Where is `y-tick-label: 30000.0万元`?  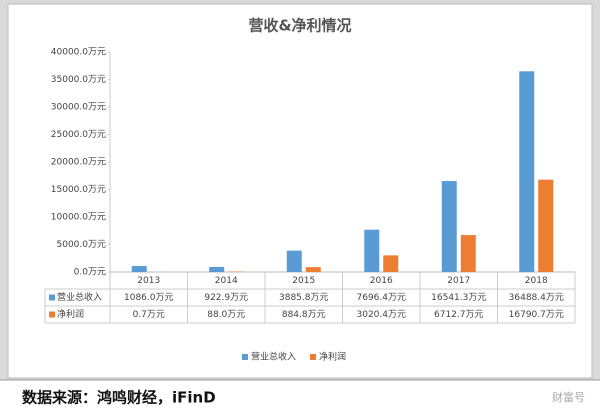 y-tick-label: 30000.0万元 is located at coordinates (78, 108).